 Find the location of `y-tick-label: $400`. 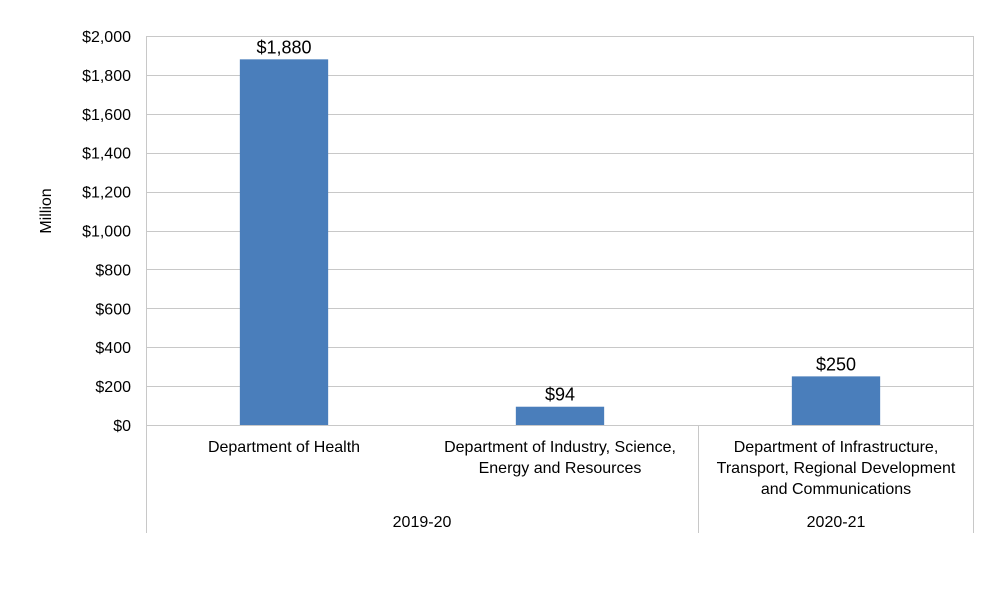

y-tick-label: $400 is located at coordinates (113, 348).